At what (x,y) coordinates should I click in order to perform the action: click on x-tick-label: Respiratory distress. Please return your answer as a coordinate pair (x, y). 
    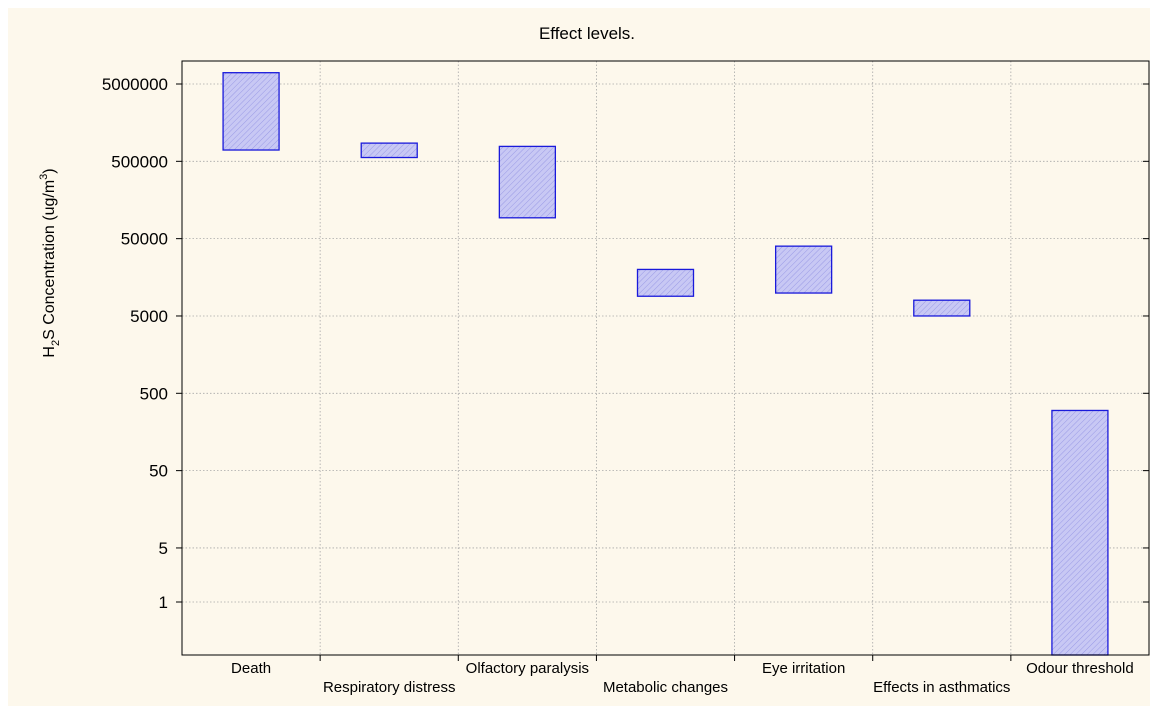
    Looking at the image, I should click on (389, 687).